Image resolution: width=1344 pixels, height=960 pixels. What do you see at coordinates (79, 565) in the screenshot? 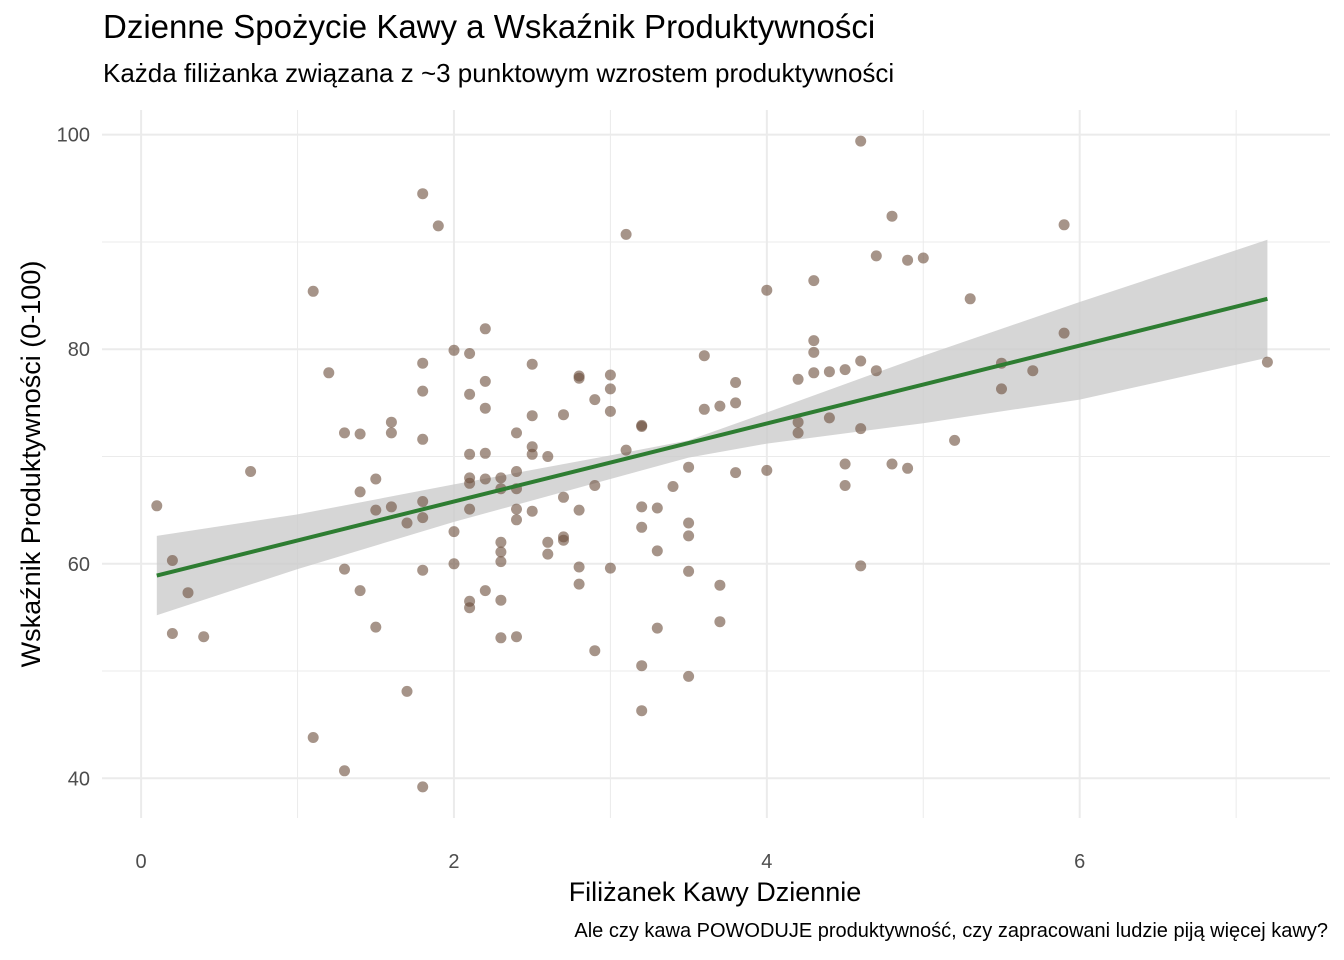
I see `y-tick-label: 60` at bounding box center [79, 565].